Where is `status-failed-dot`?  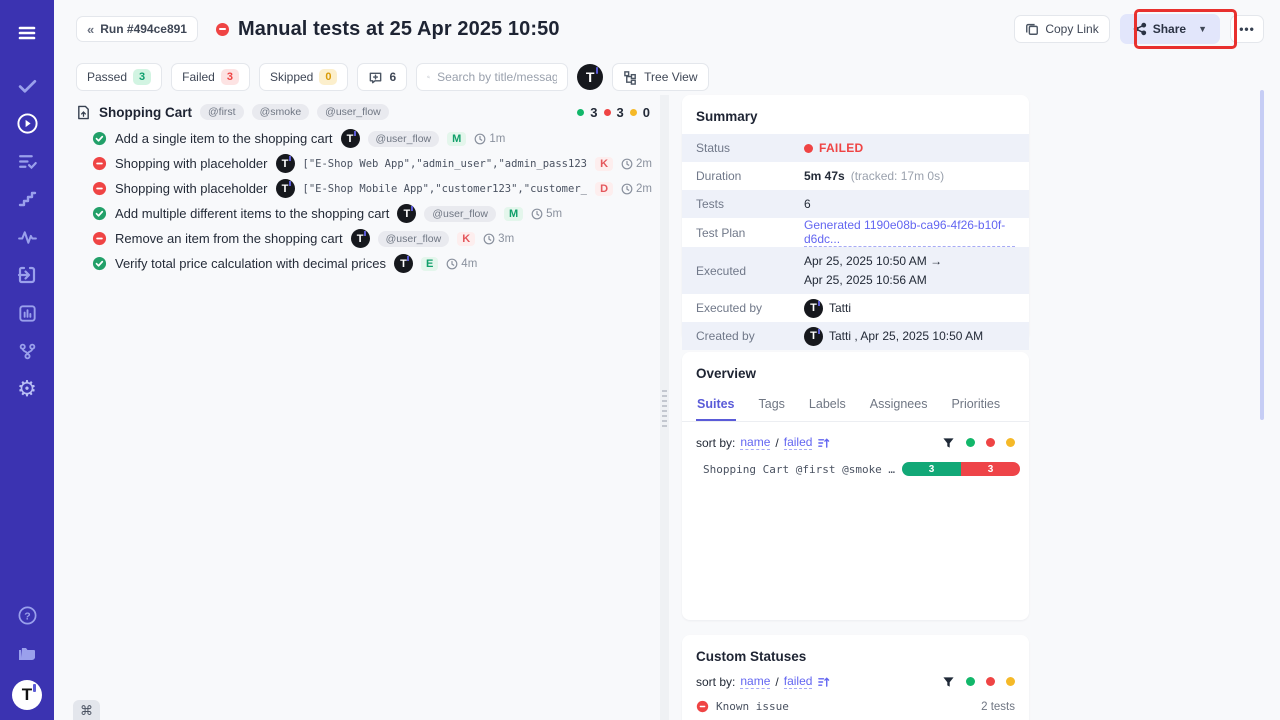 status-failed-dot is located at coordinates (808, 148).